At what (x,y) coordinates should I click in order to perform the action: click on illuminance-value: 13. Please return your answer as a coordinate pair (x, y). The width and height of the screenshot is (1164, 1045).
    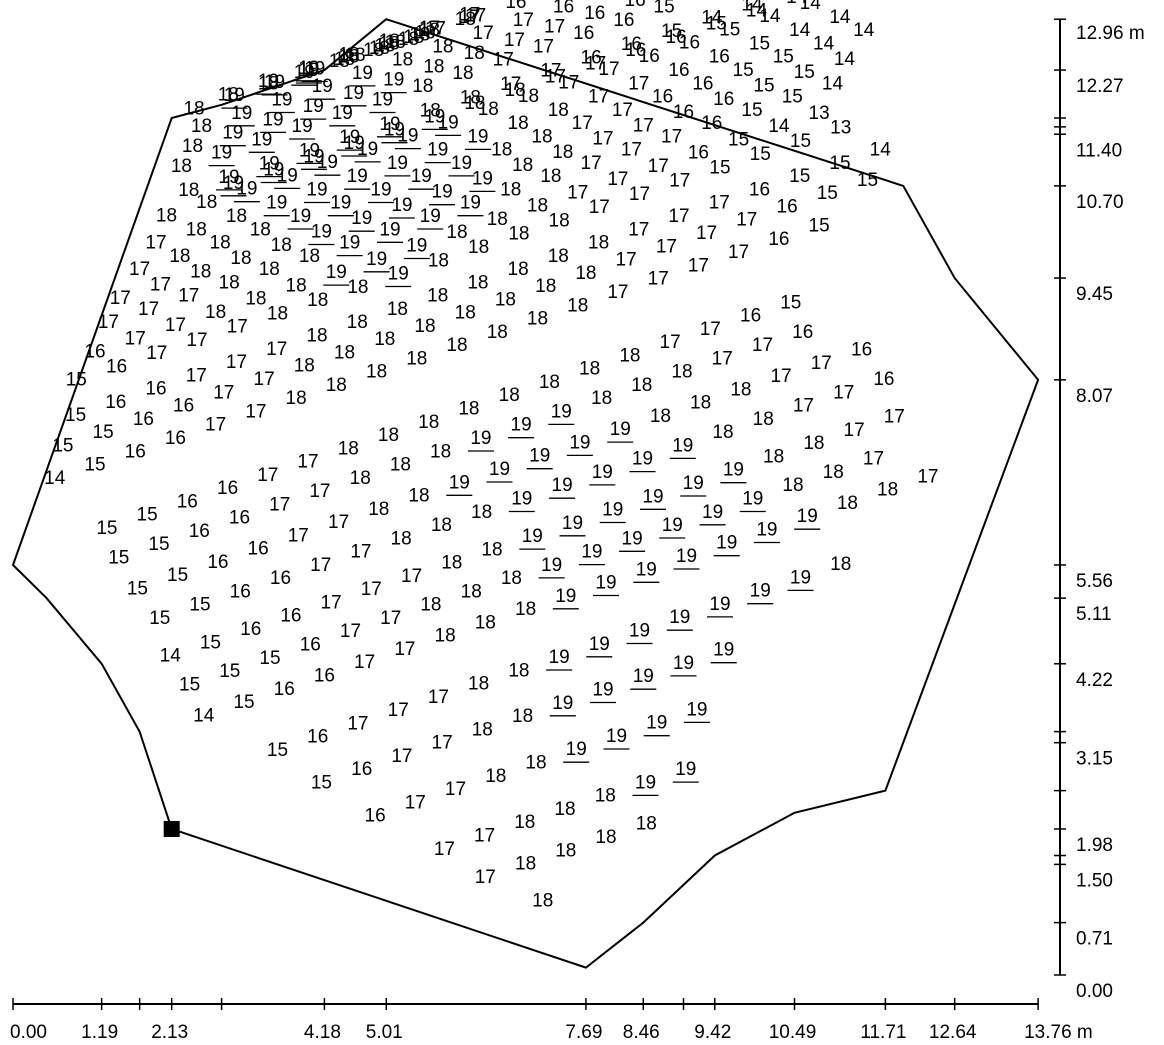
    Looking at the image, I should click on (840, 128).